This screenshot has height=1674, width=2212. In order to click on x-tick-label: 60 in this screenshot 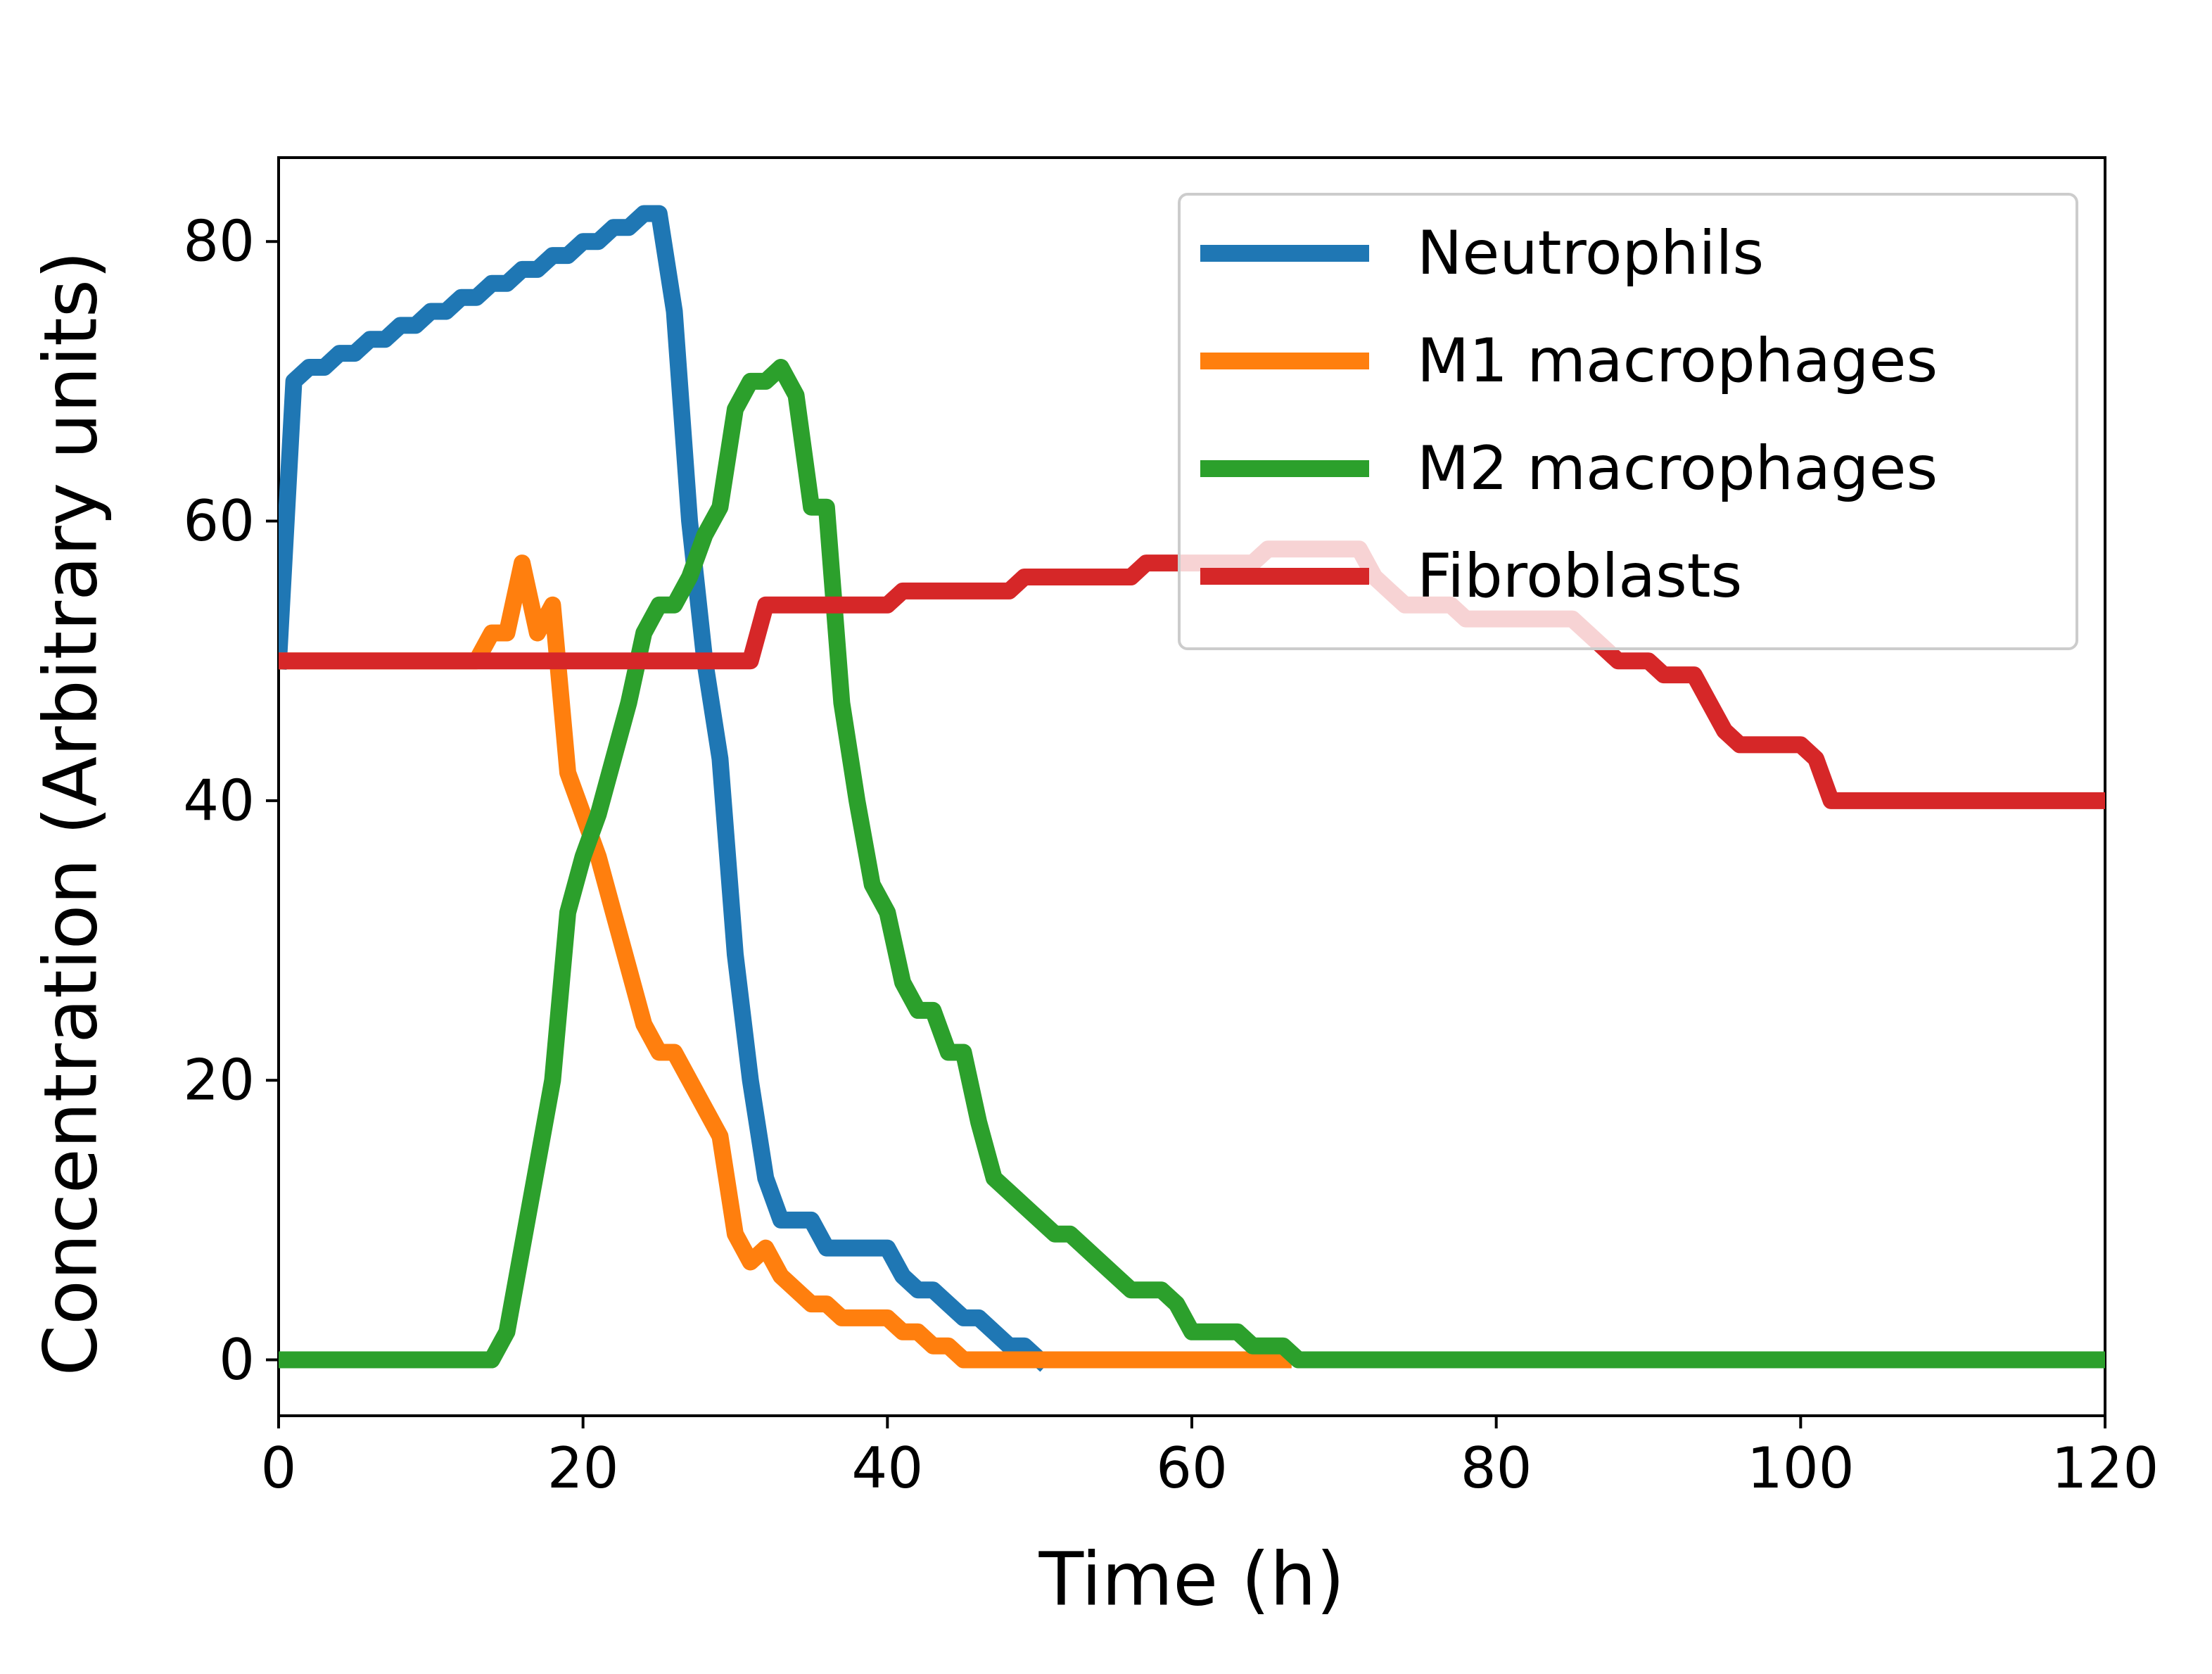, I will do `click(1192, 1468)`.